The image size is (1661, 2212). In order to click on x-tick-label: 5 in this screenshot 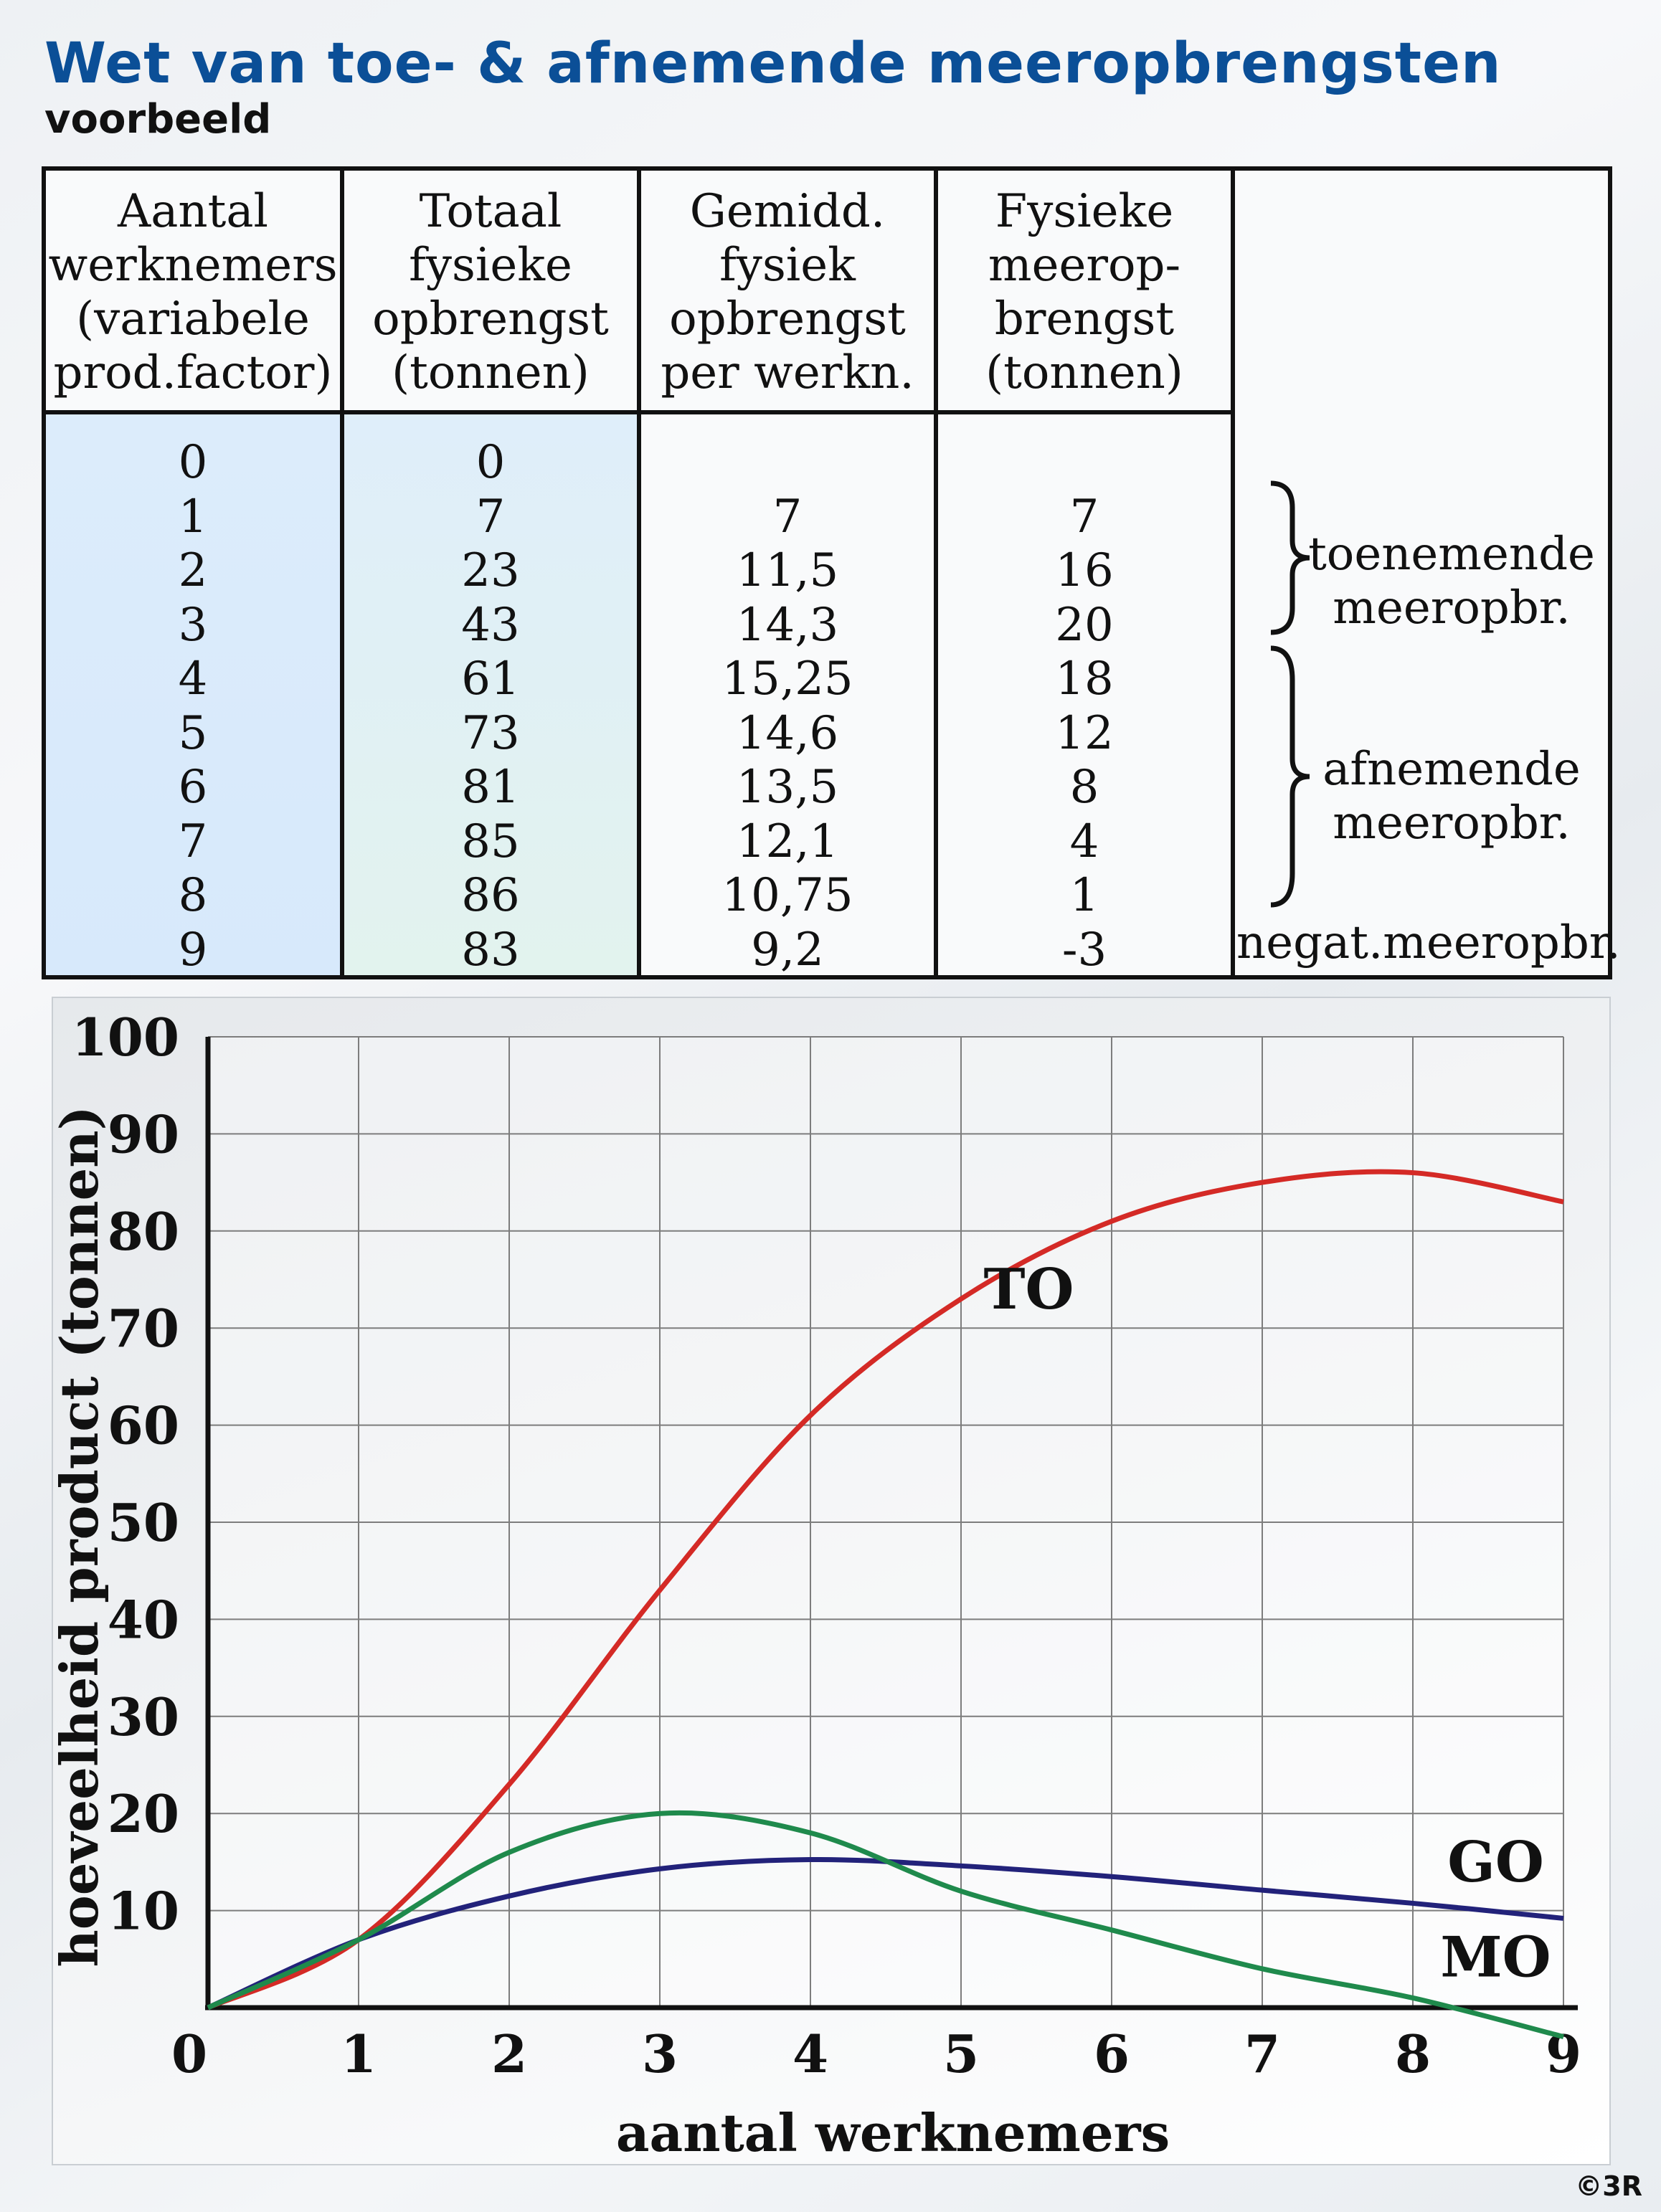, I will do `click(961, 2053)`.